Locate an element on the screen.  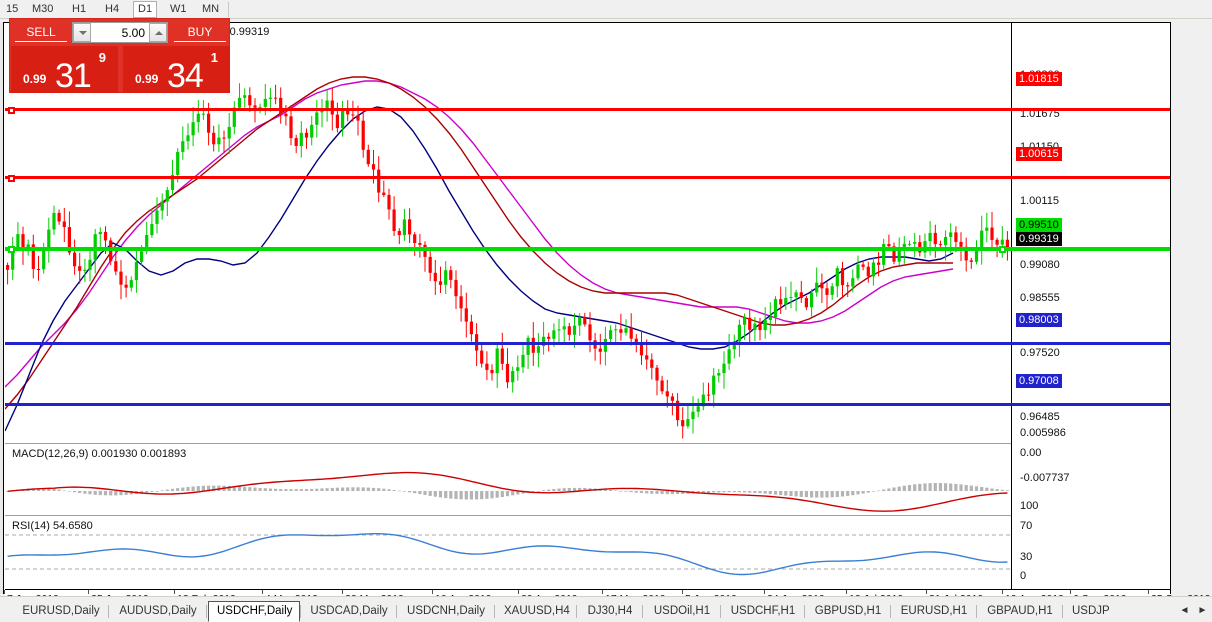
quantity-value: 5.00 is located at coordinates (133, 33).